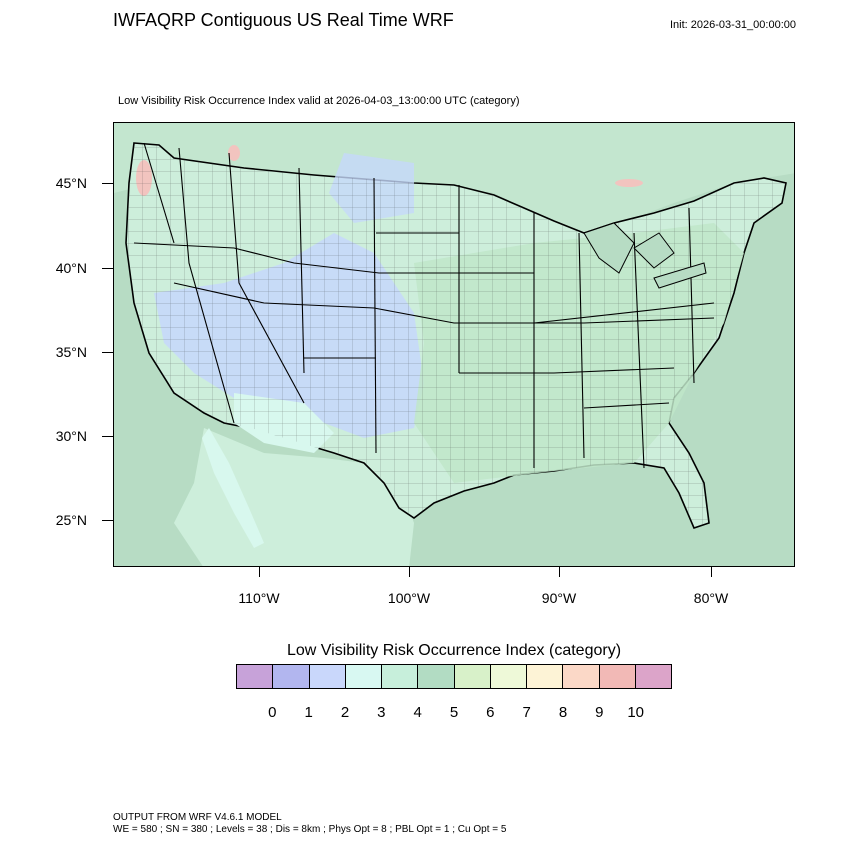  What do you see at coordinates (733, 25) in the screenshot?
I see `init-time: Init: 2026-03-31_00:00:00` at bounding box center [733, 25].